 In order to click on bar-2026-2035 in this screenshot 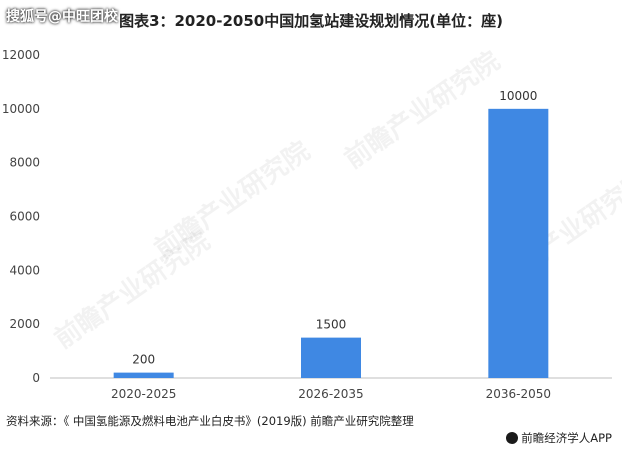, I will do `click(331, 357)`.